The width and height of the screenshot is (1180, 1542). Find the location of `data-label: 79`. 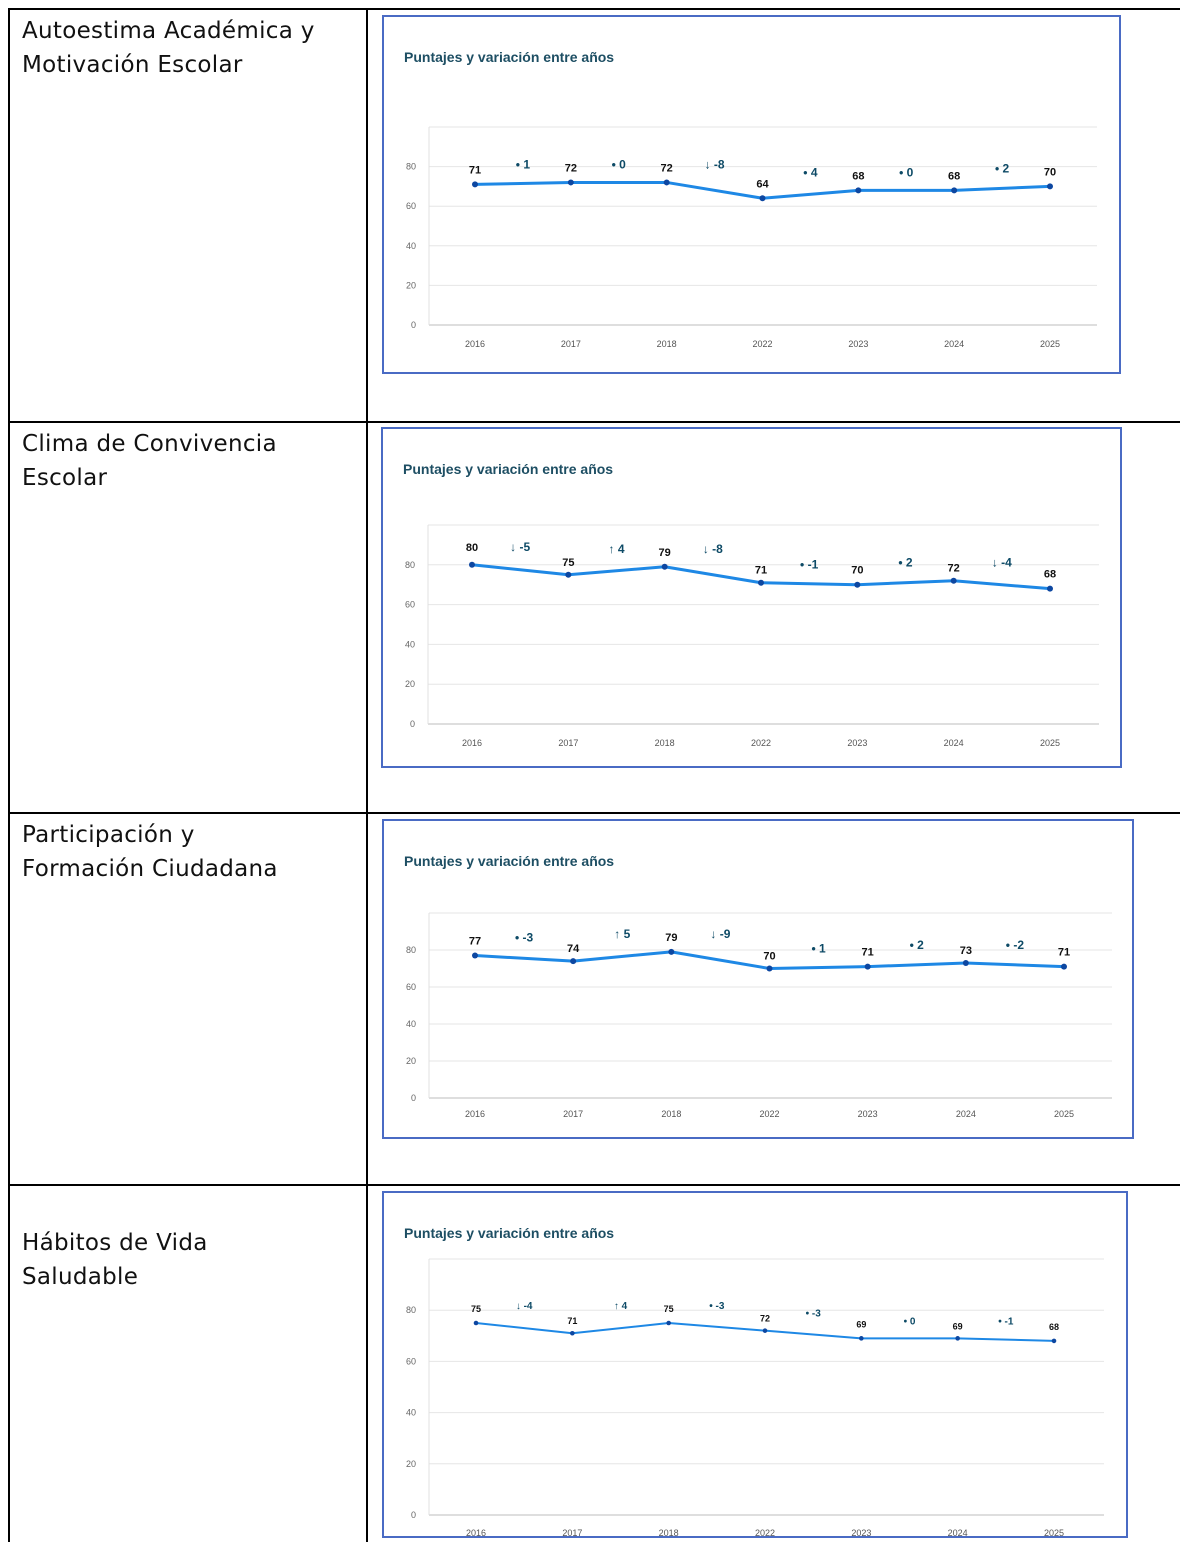

data-label: 79 is located at coordinates (665, 553).